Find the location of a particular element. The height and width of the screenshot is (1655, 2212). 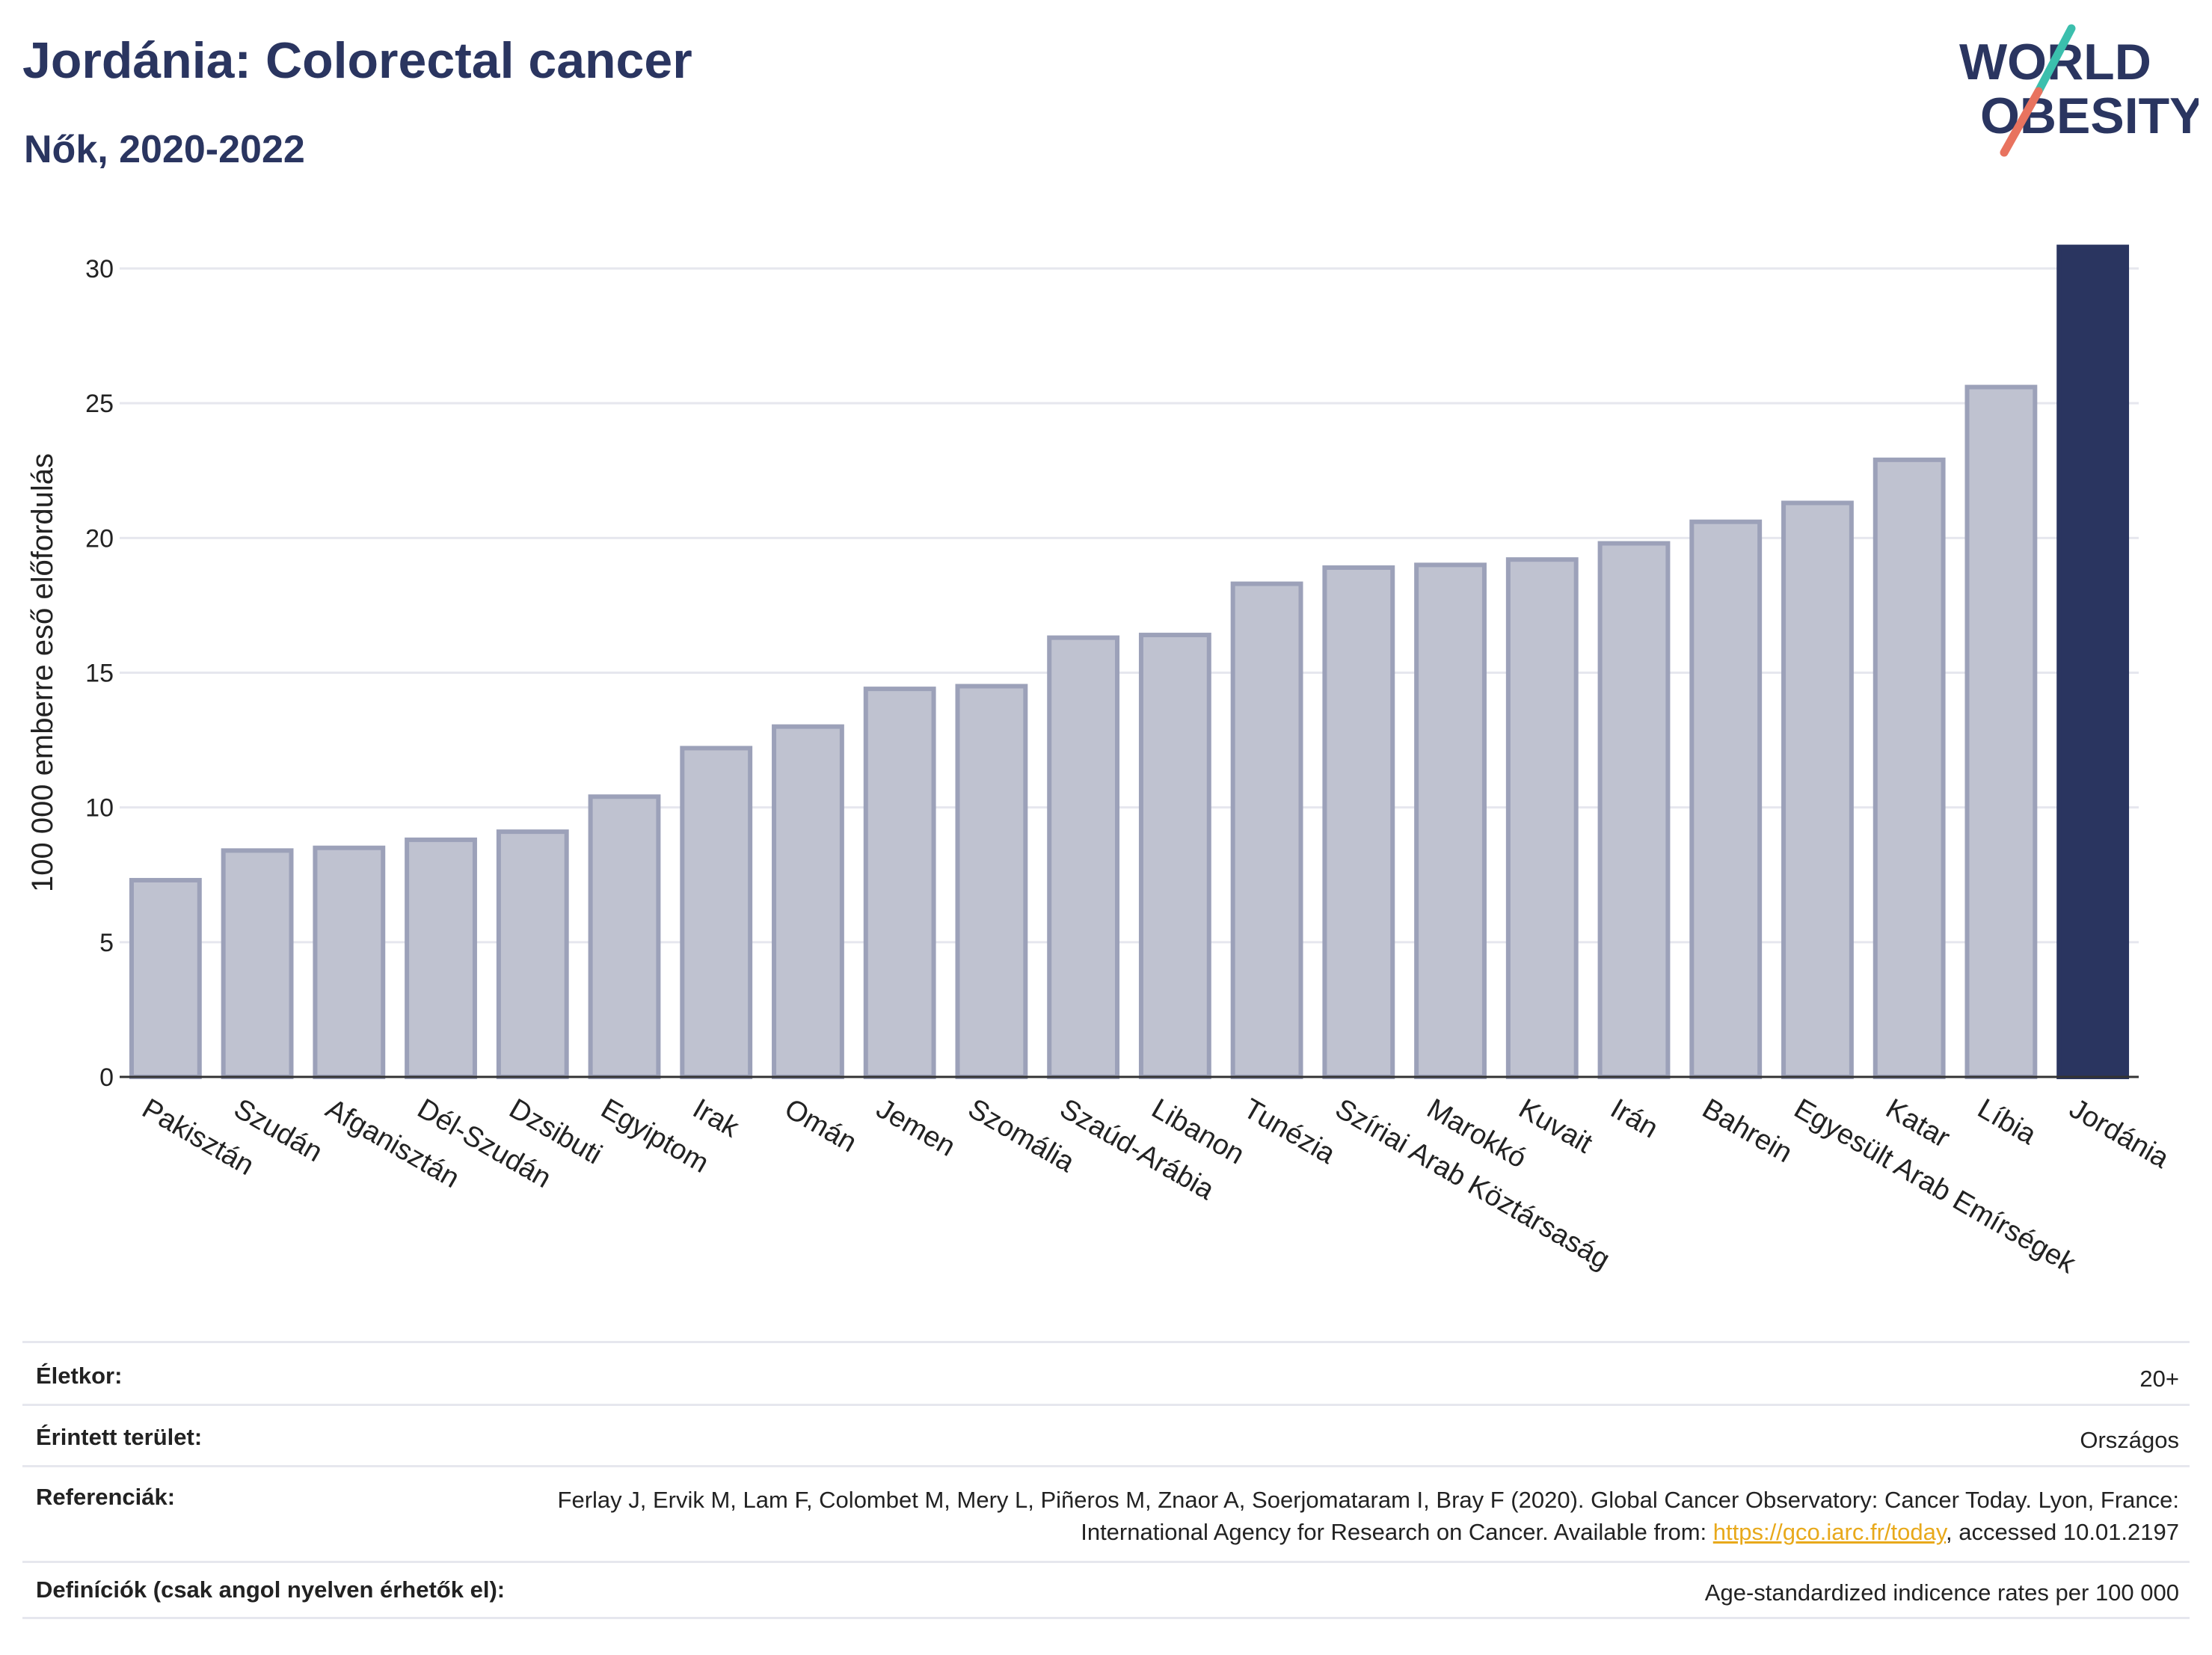

x-tick-label: Bahrein is located at coordinates (1747, 1131).